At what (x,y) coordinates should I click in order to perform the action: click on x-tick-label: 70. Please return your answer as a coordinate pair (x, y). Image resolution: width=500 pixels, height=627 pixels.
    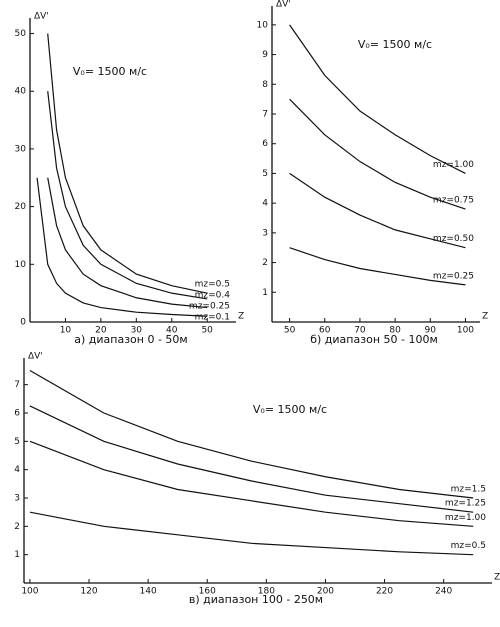
    Looking at the image, I should click on (360, 331).